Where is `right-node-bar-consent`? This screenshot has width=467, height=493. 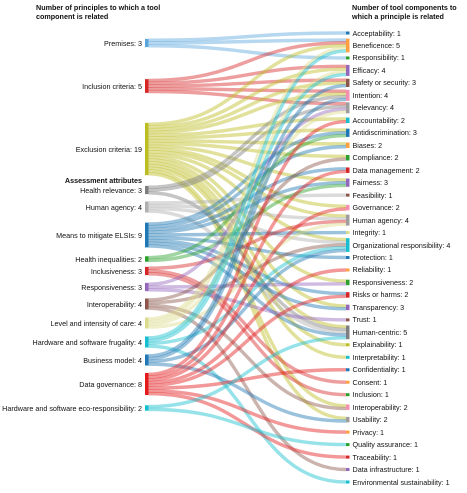
right-node-bar-consent is located at coordinates (348, 382).